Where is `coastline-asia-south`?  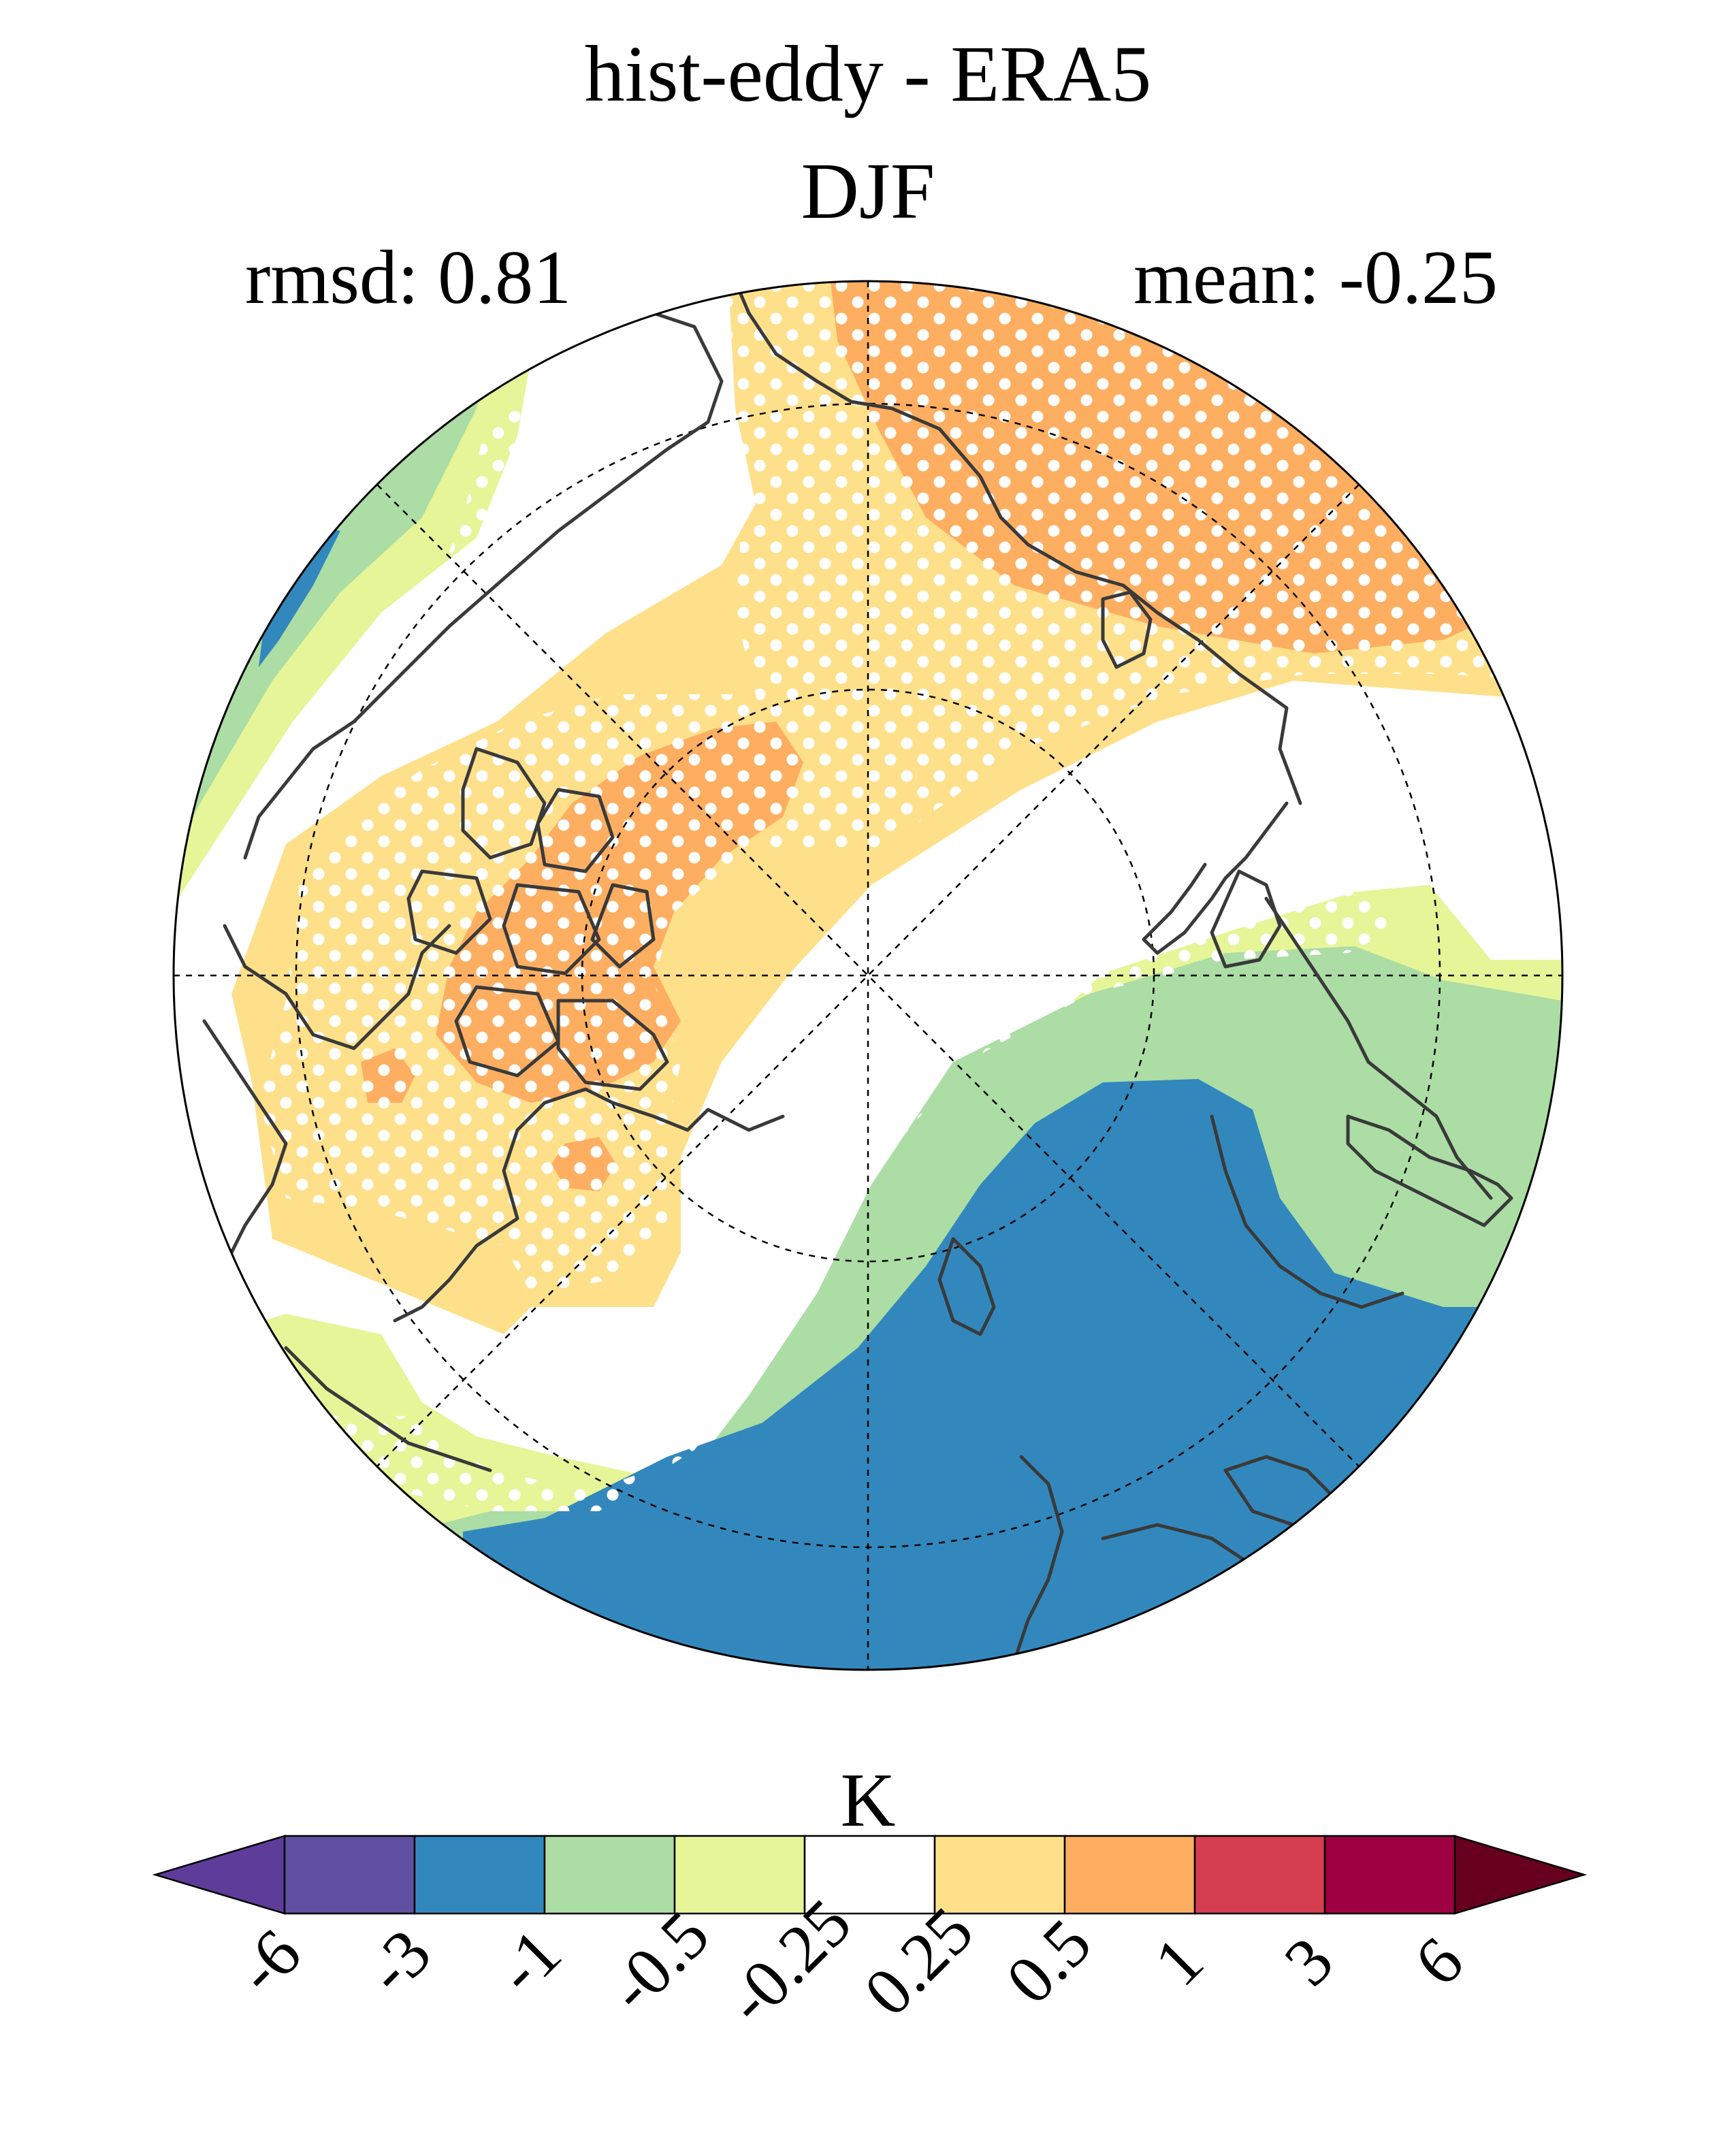
coastline-asia-south is located at coordinates (1038, 1559).